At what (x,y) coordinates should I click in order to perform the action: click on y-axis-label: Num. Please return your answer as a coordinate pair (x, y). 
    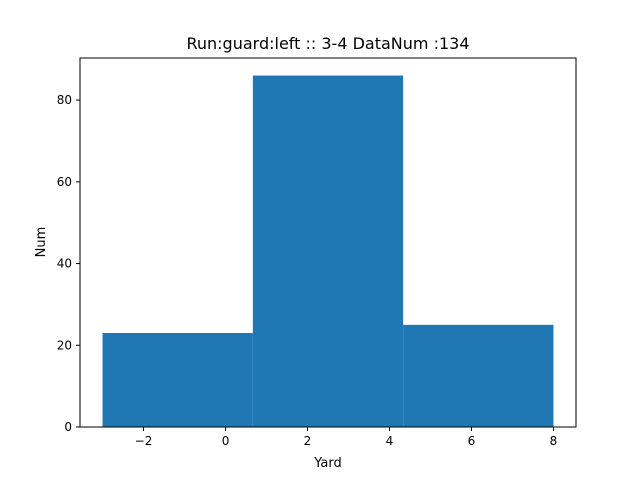
    Looking at the image, I should click on (41, 242).